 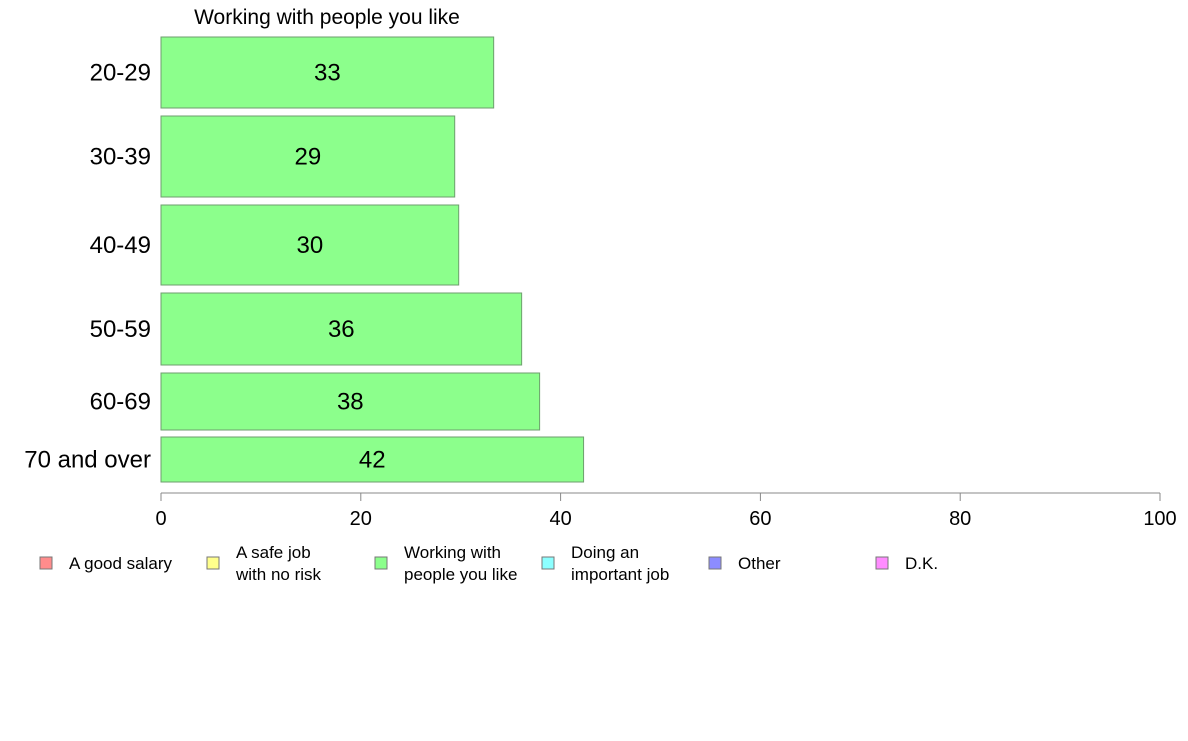 What do you see at coordinates (620, 574) in the screenshot?
I see `legend-label: important job` at bounding box center [620, 574].